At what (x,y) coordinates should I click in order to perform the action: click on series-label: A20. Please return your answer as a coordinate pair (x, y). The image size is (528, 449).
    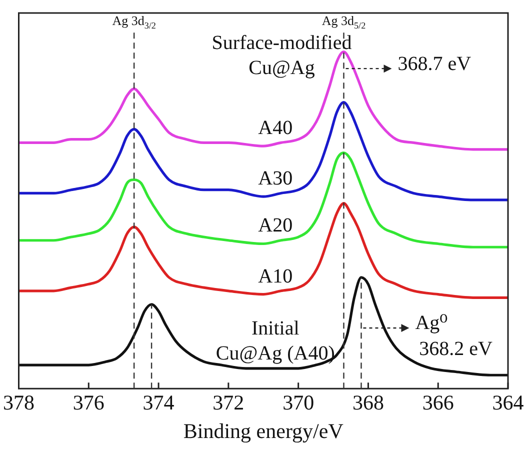
    Looking at the image, I should click on (275, 225).